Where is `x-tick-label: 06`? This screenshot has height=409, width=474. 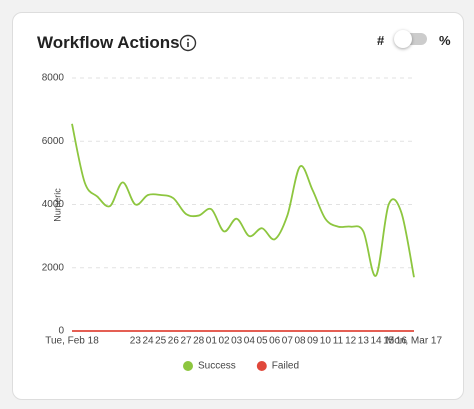
x-tick-label: 06 is located at coordinates (275, 341).